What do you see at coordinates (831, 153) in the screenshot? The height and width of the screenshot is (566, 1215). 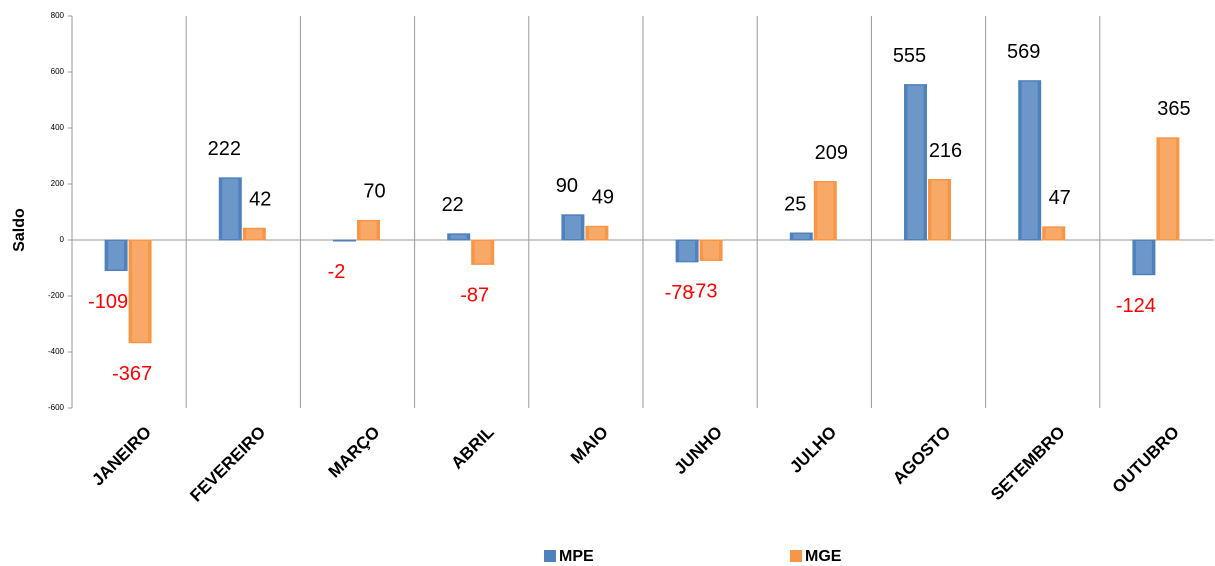 I see `value-label: 209` at bounding box center [831, 153].